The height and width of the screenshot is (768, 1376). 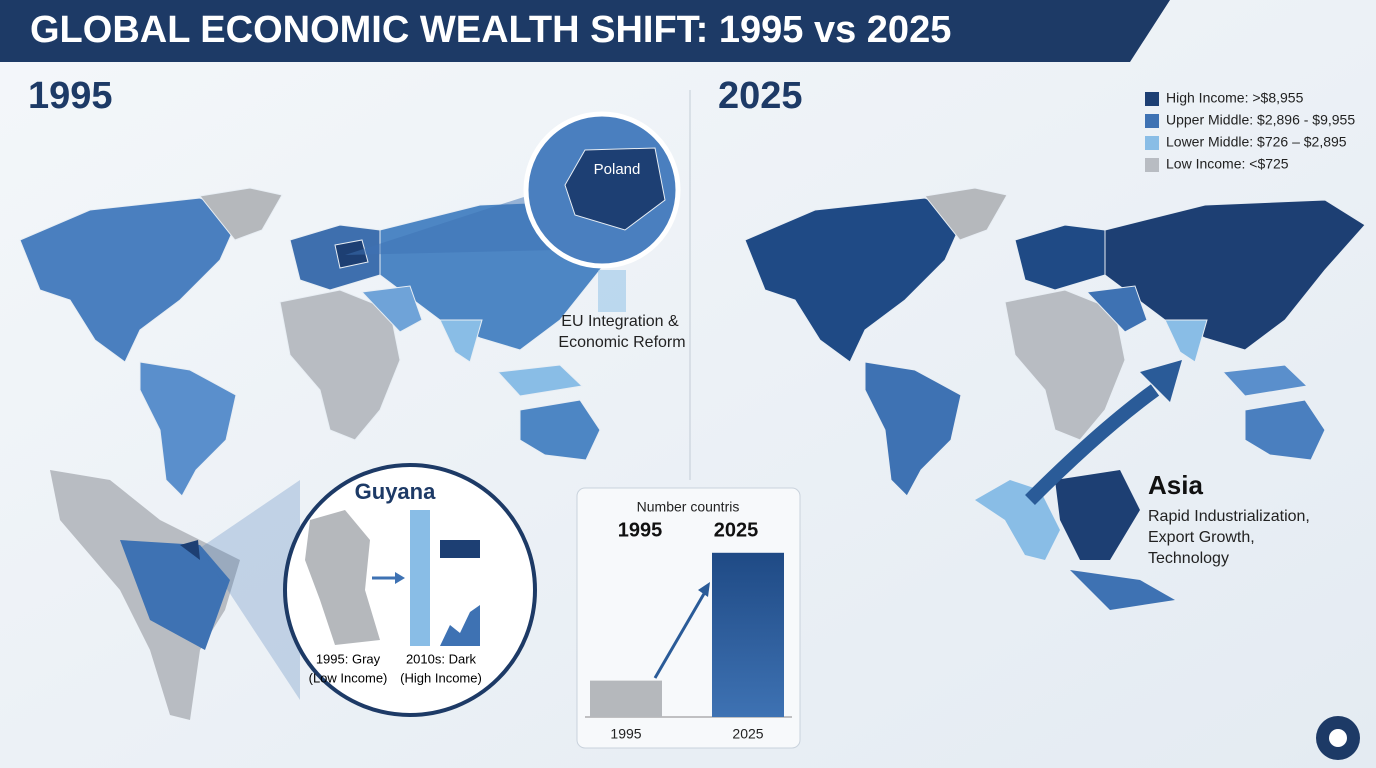 What do you see at coordinates (688, 507) in the screenshot?
I see `chart-title: Number countris` at bounding box center [688, 507].